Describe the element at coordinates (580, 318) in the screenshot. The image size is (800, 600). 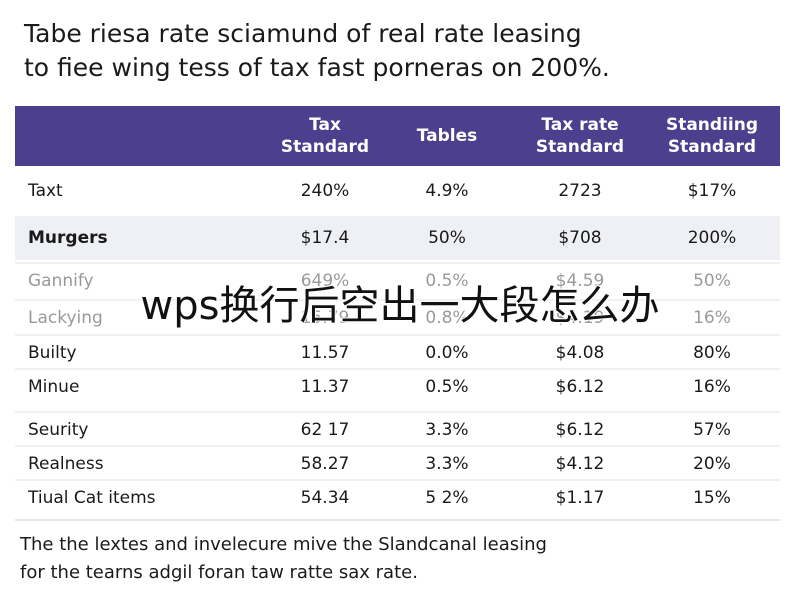
I see `cell: $4.19` at that location.